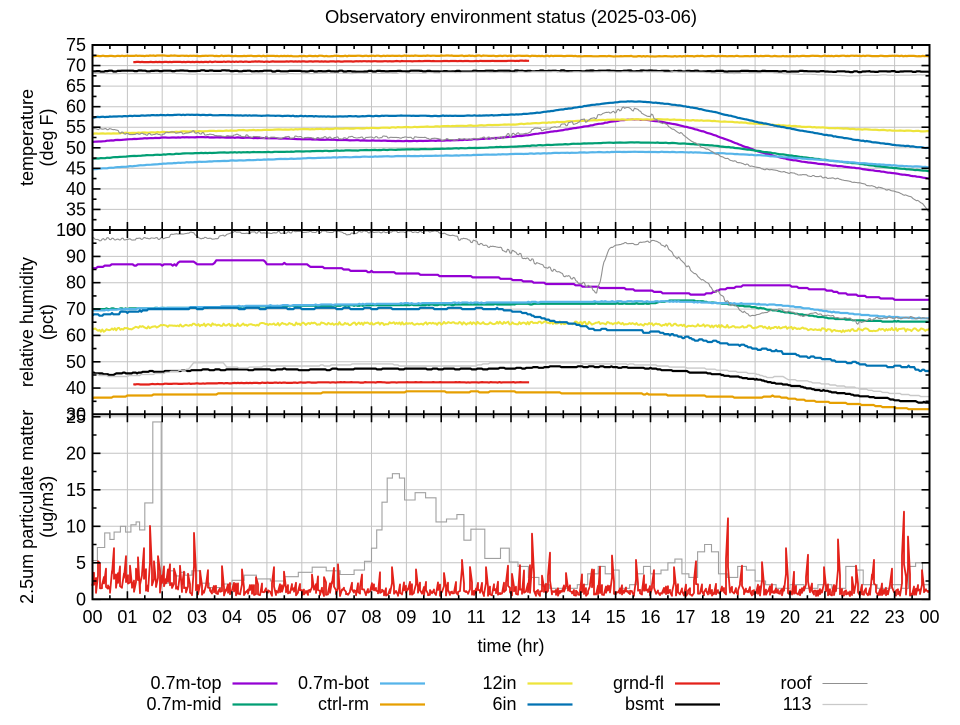 The image size is (960, 725). I want to click on svg-text: 18, so click(720, 617).